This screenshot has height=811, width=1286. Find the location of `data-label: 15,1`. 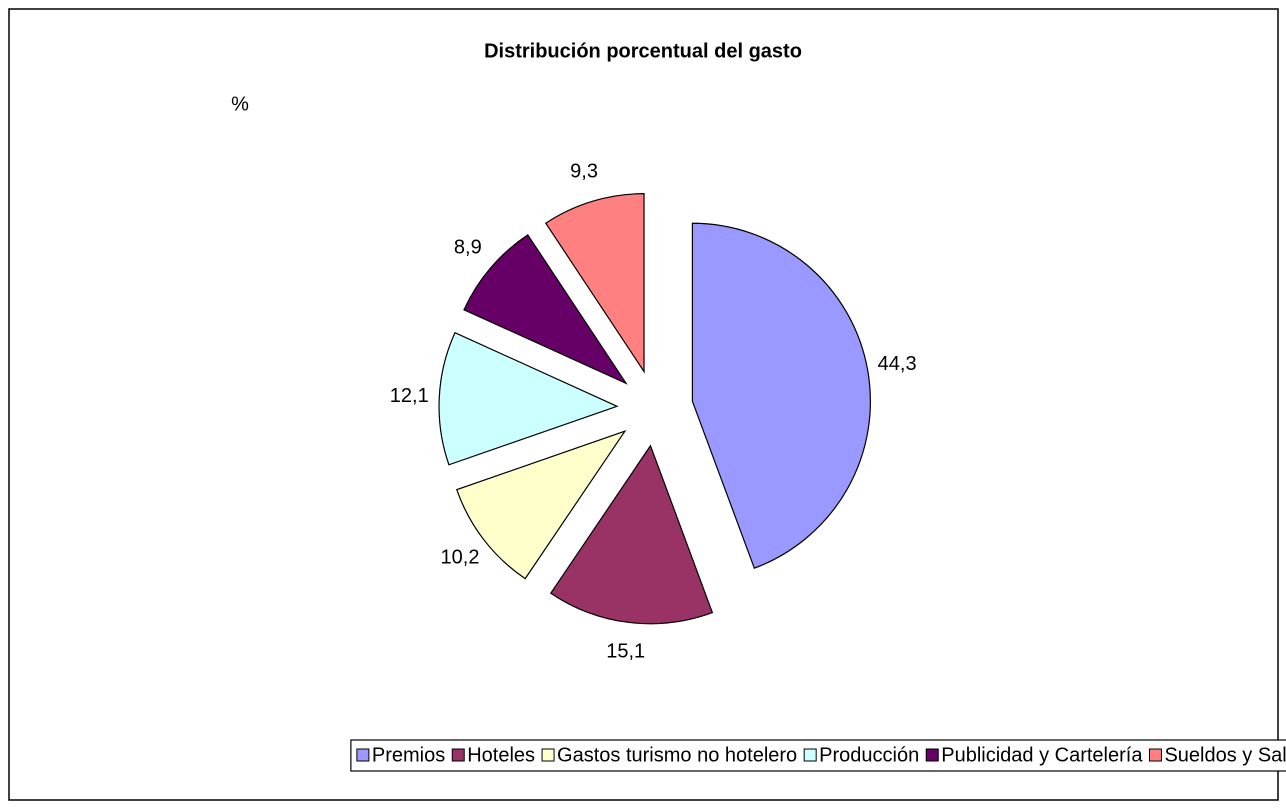

data-label: 15,1 is located at coordinates (625, 652).